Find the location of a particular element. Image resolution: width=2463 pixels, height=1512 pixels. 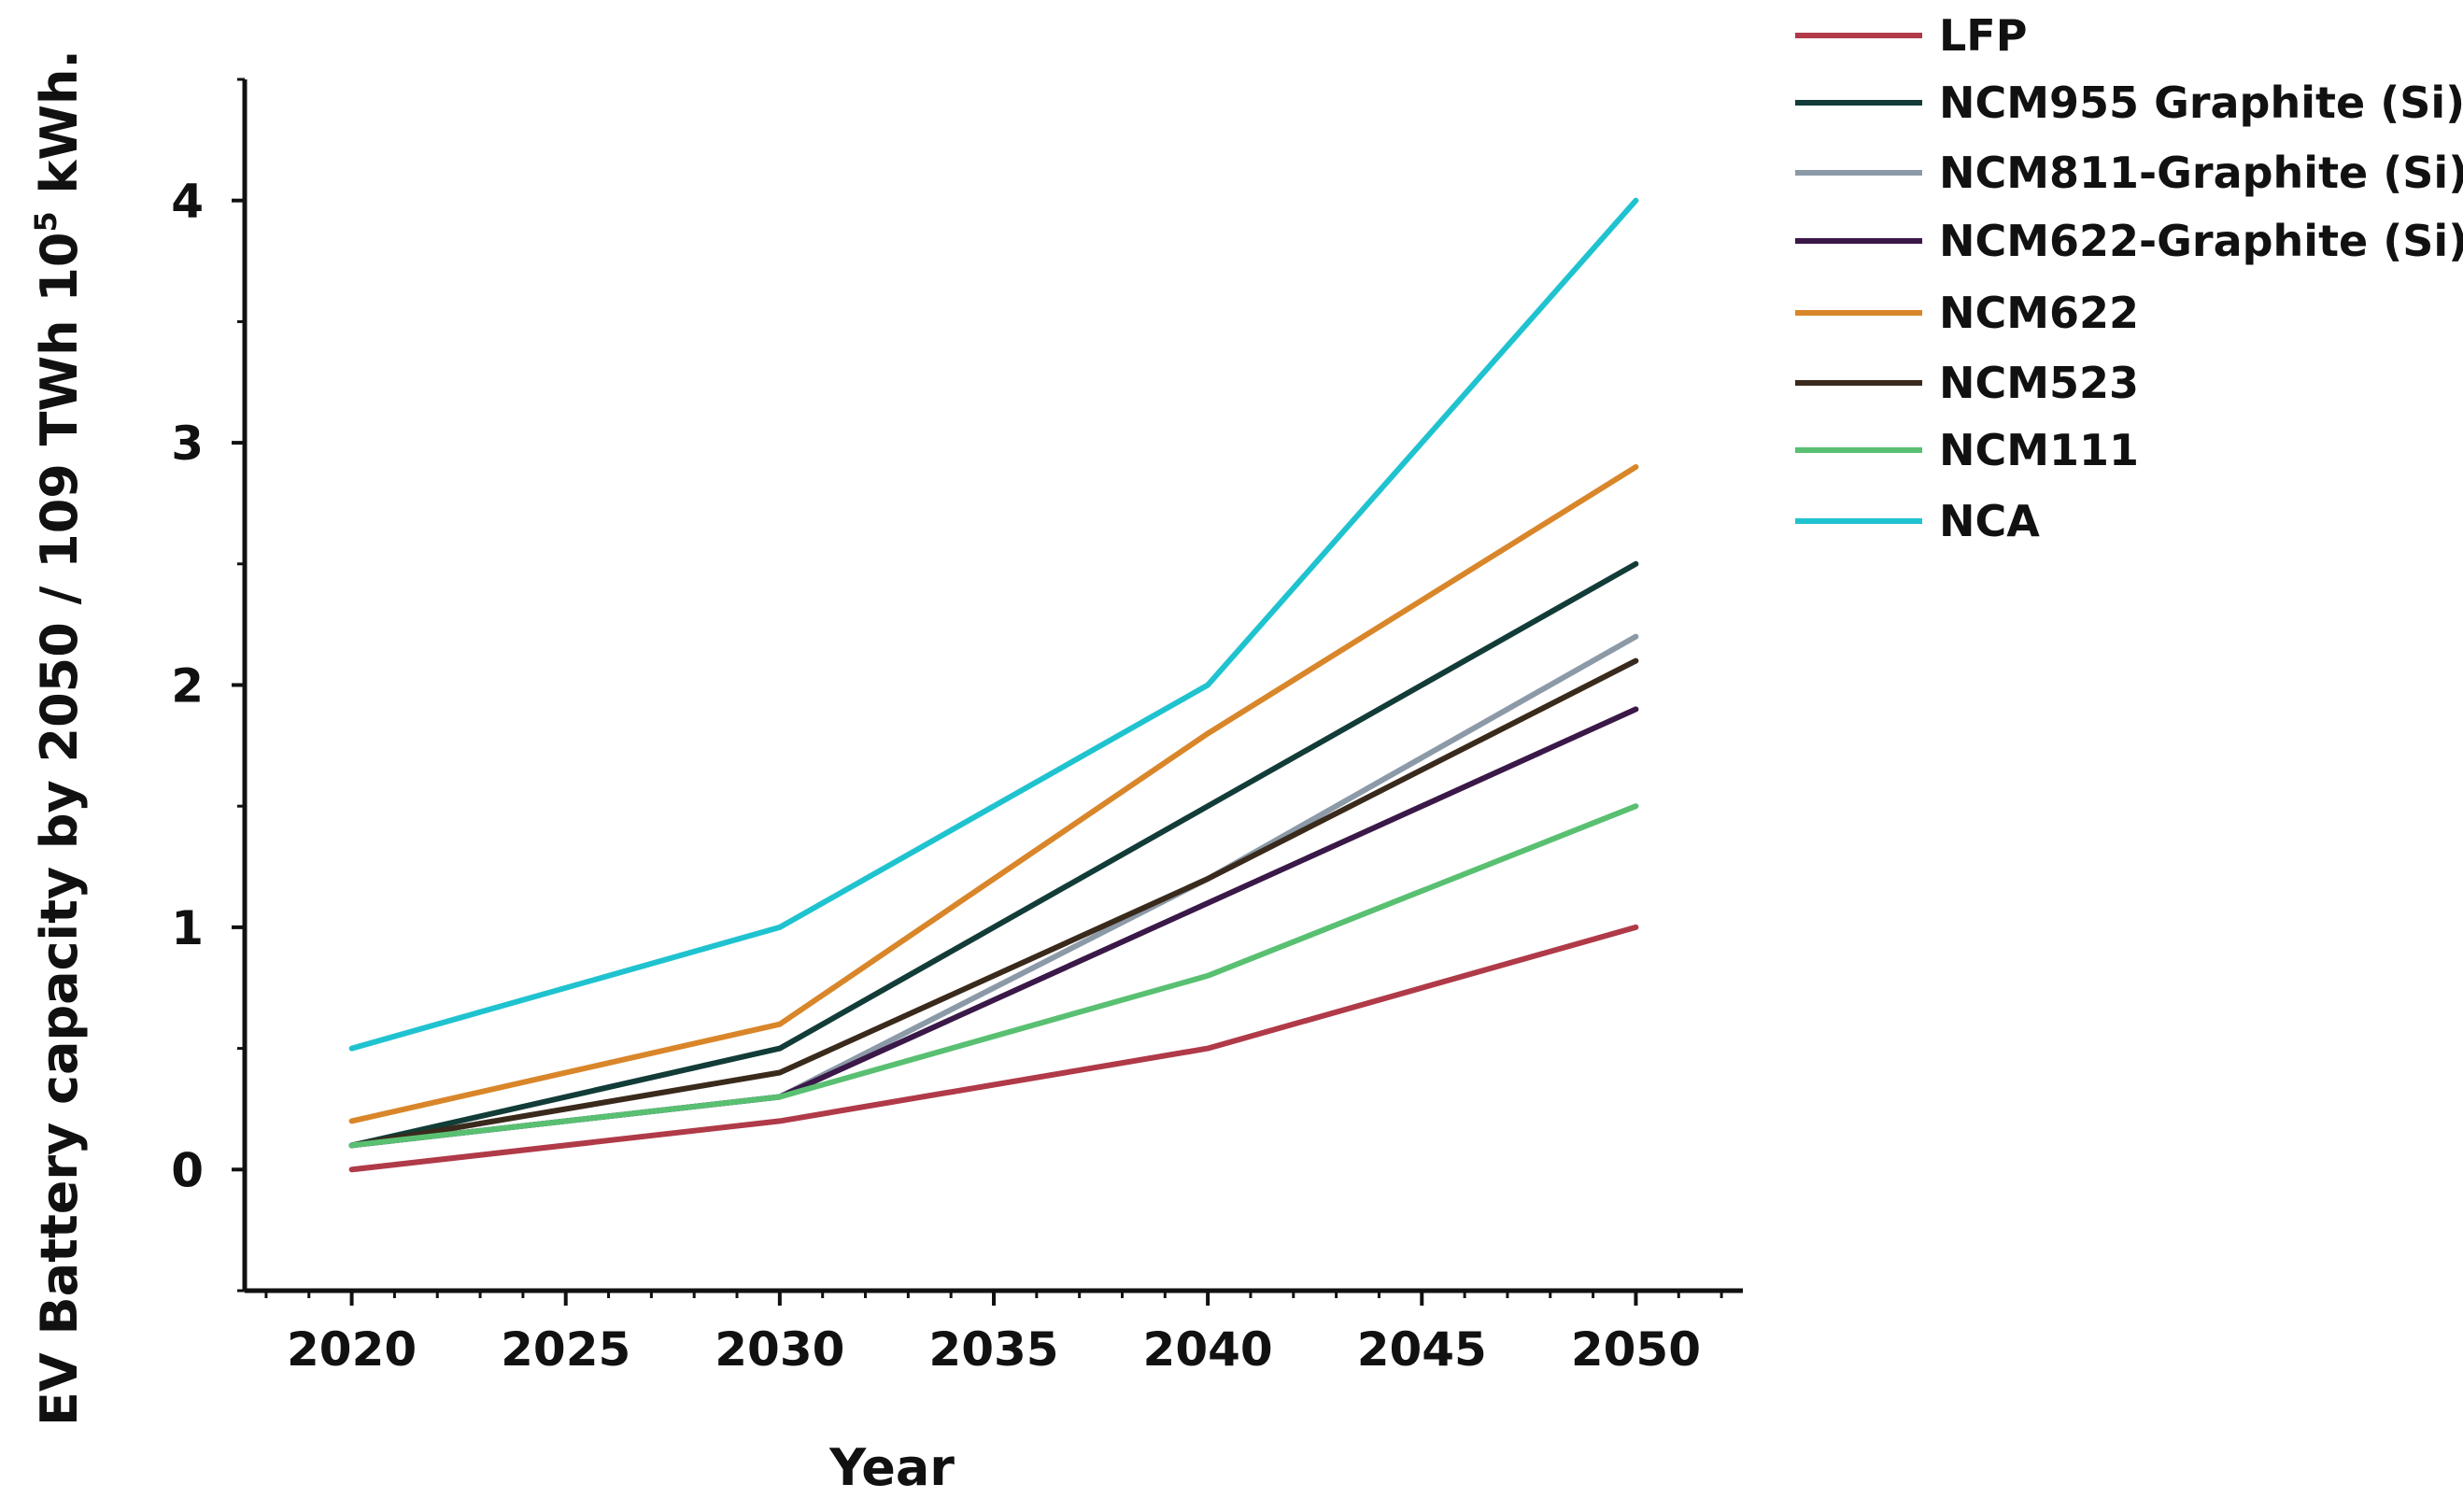

legend-label: NCA is located at coordinates (1989, 521).